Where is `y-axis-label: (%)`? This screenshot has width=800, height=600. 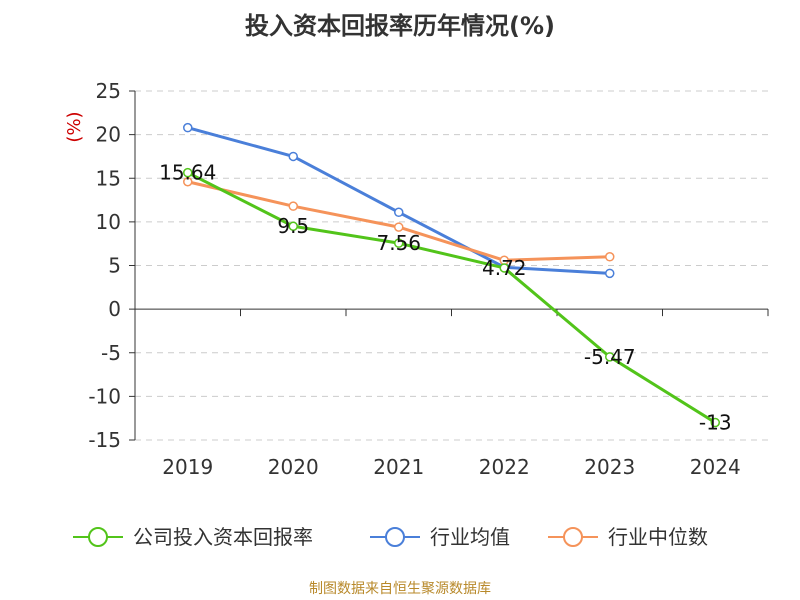 y-axis-label: (%) is located at coordinates (74, 126).